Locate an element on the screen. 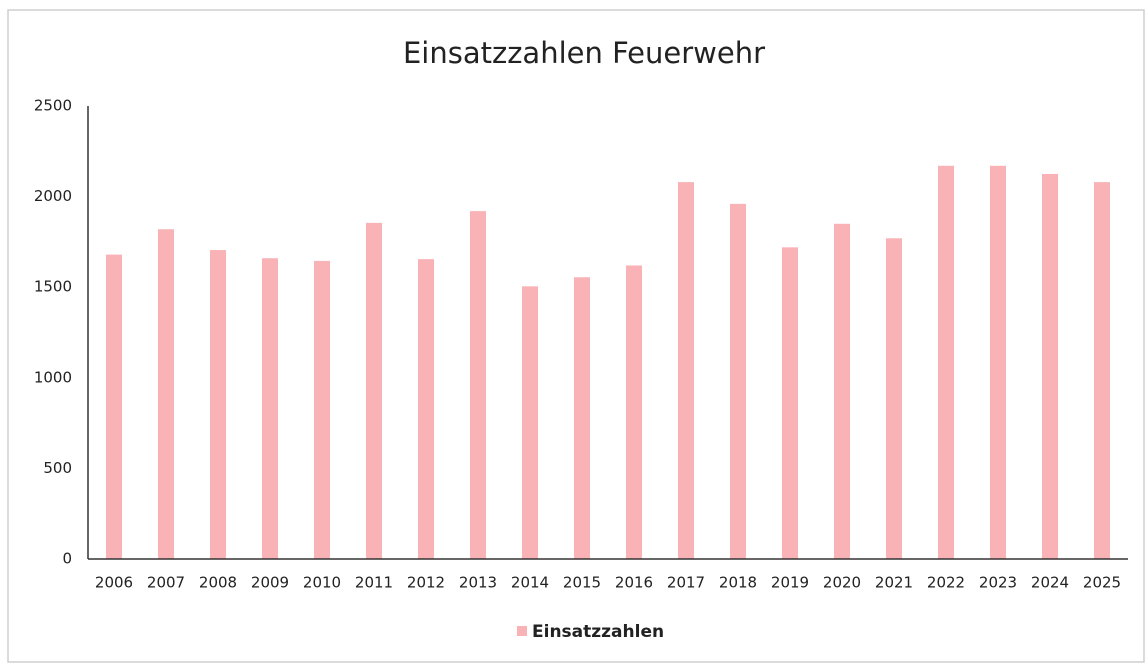  x-tick-label: 2013 is located at coordinates (478, 583).